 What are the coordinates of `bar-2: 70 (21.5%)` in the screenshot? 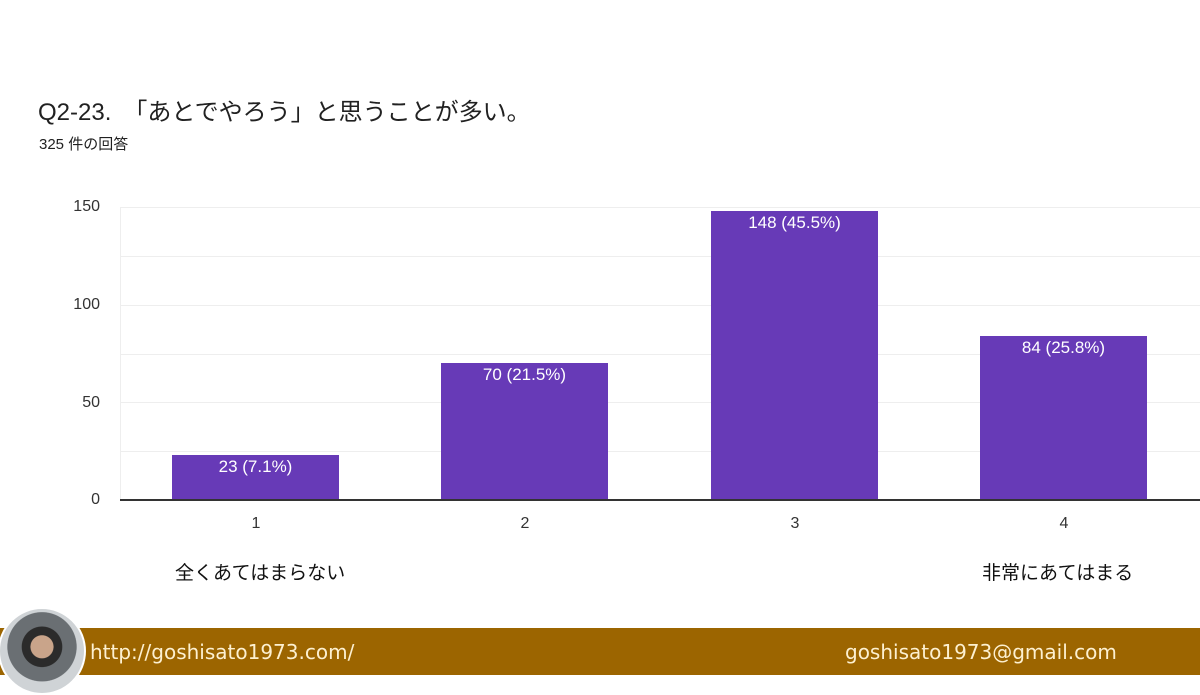 It's located at (524, 431).